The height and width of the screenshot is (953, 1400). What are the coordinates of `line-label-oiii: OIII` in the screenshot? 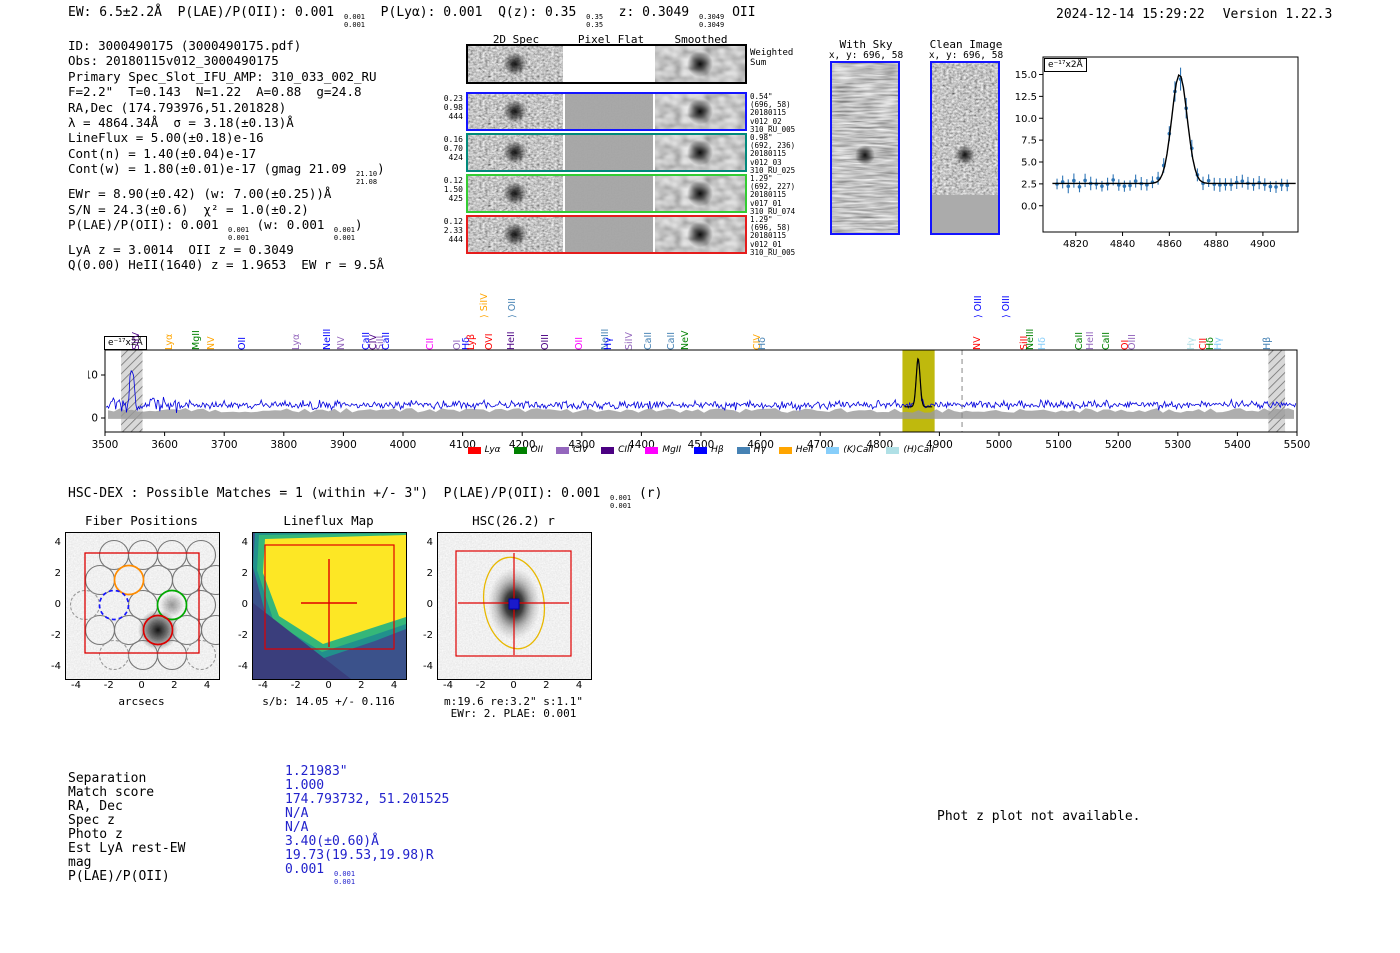 It's located at (545, 342).